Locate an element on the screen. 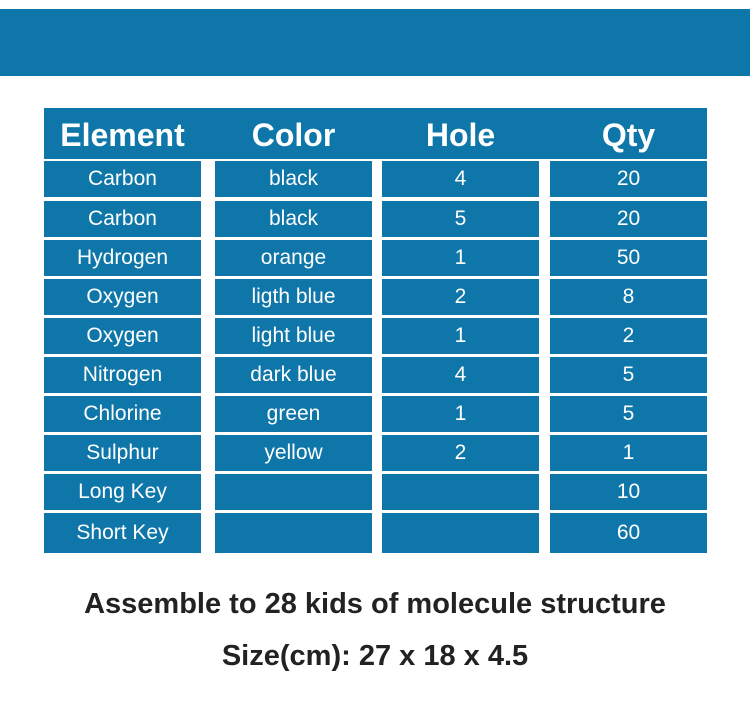 Image resolution: width=750 pixels, height=706 pixels. table-header: Element Color Hole Qty is located at coordinates (375, 133).